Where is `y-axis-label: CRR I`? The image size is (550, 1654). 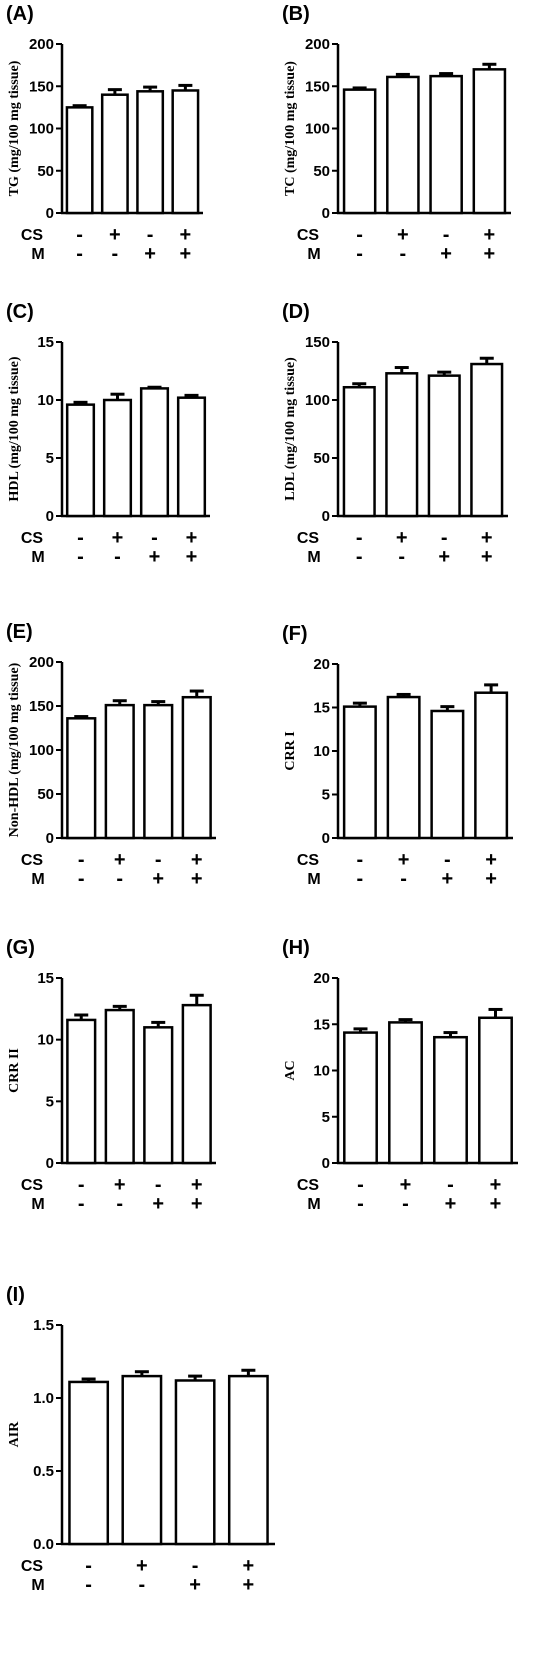
y-axis-label: CRR I is located at coordinates (290, 750).